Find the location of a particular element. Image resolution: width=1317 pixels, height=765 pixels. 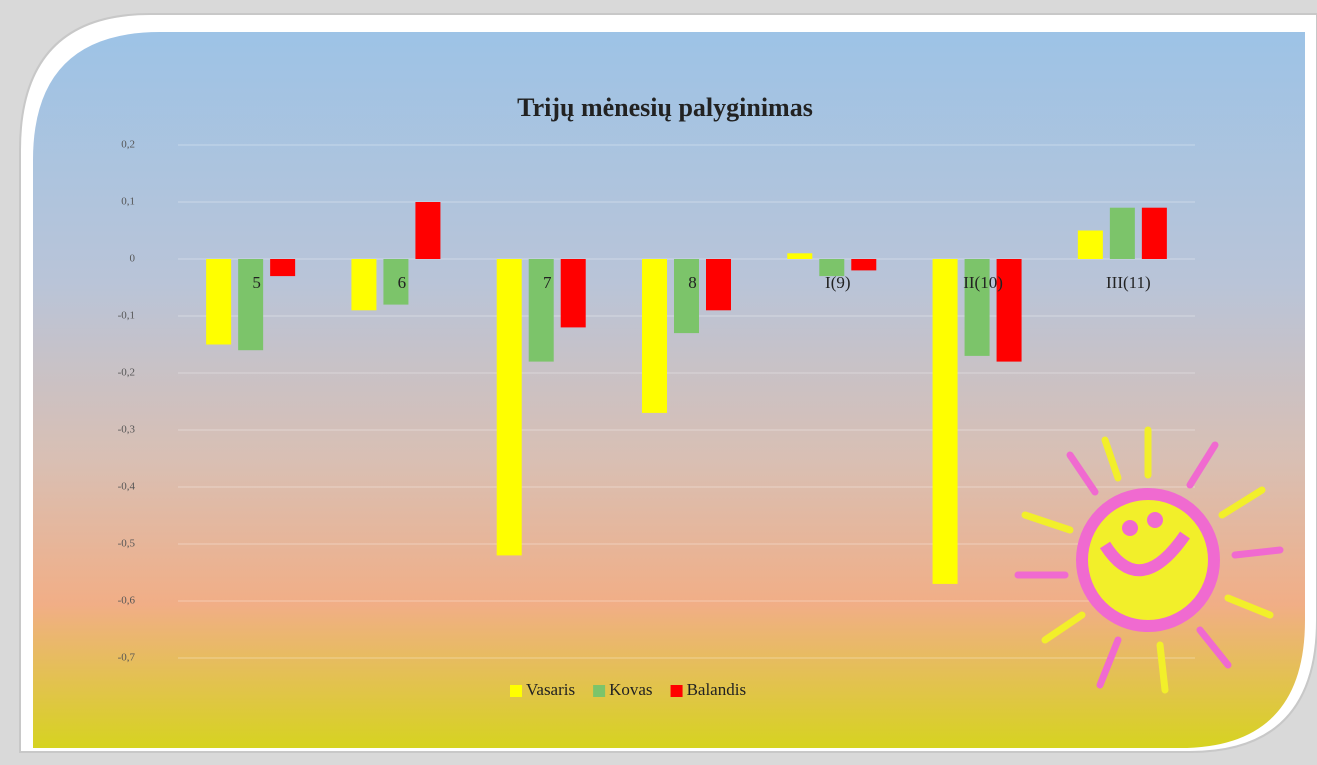

y-tick-label: -0,2 is located at coordinates (126, 373).